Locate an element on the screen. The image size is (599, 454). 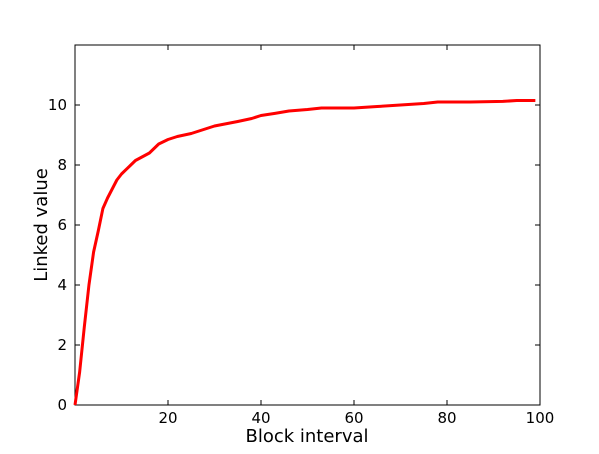
y-axis-label: Linked value is located at coordinates (41, 225).